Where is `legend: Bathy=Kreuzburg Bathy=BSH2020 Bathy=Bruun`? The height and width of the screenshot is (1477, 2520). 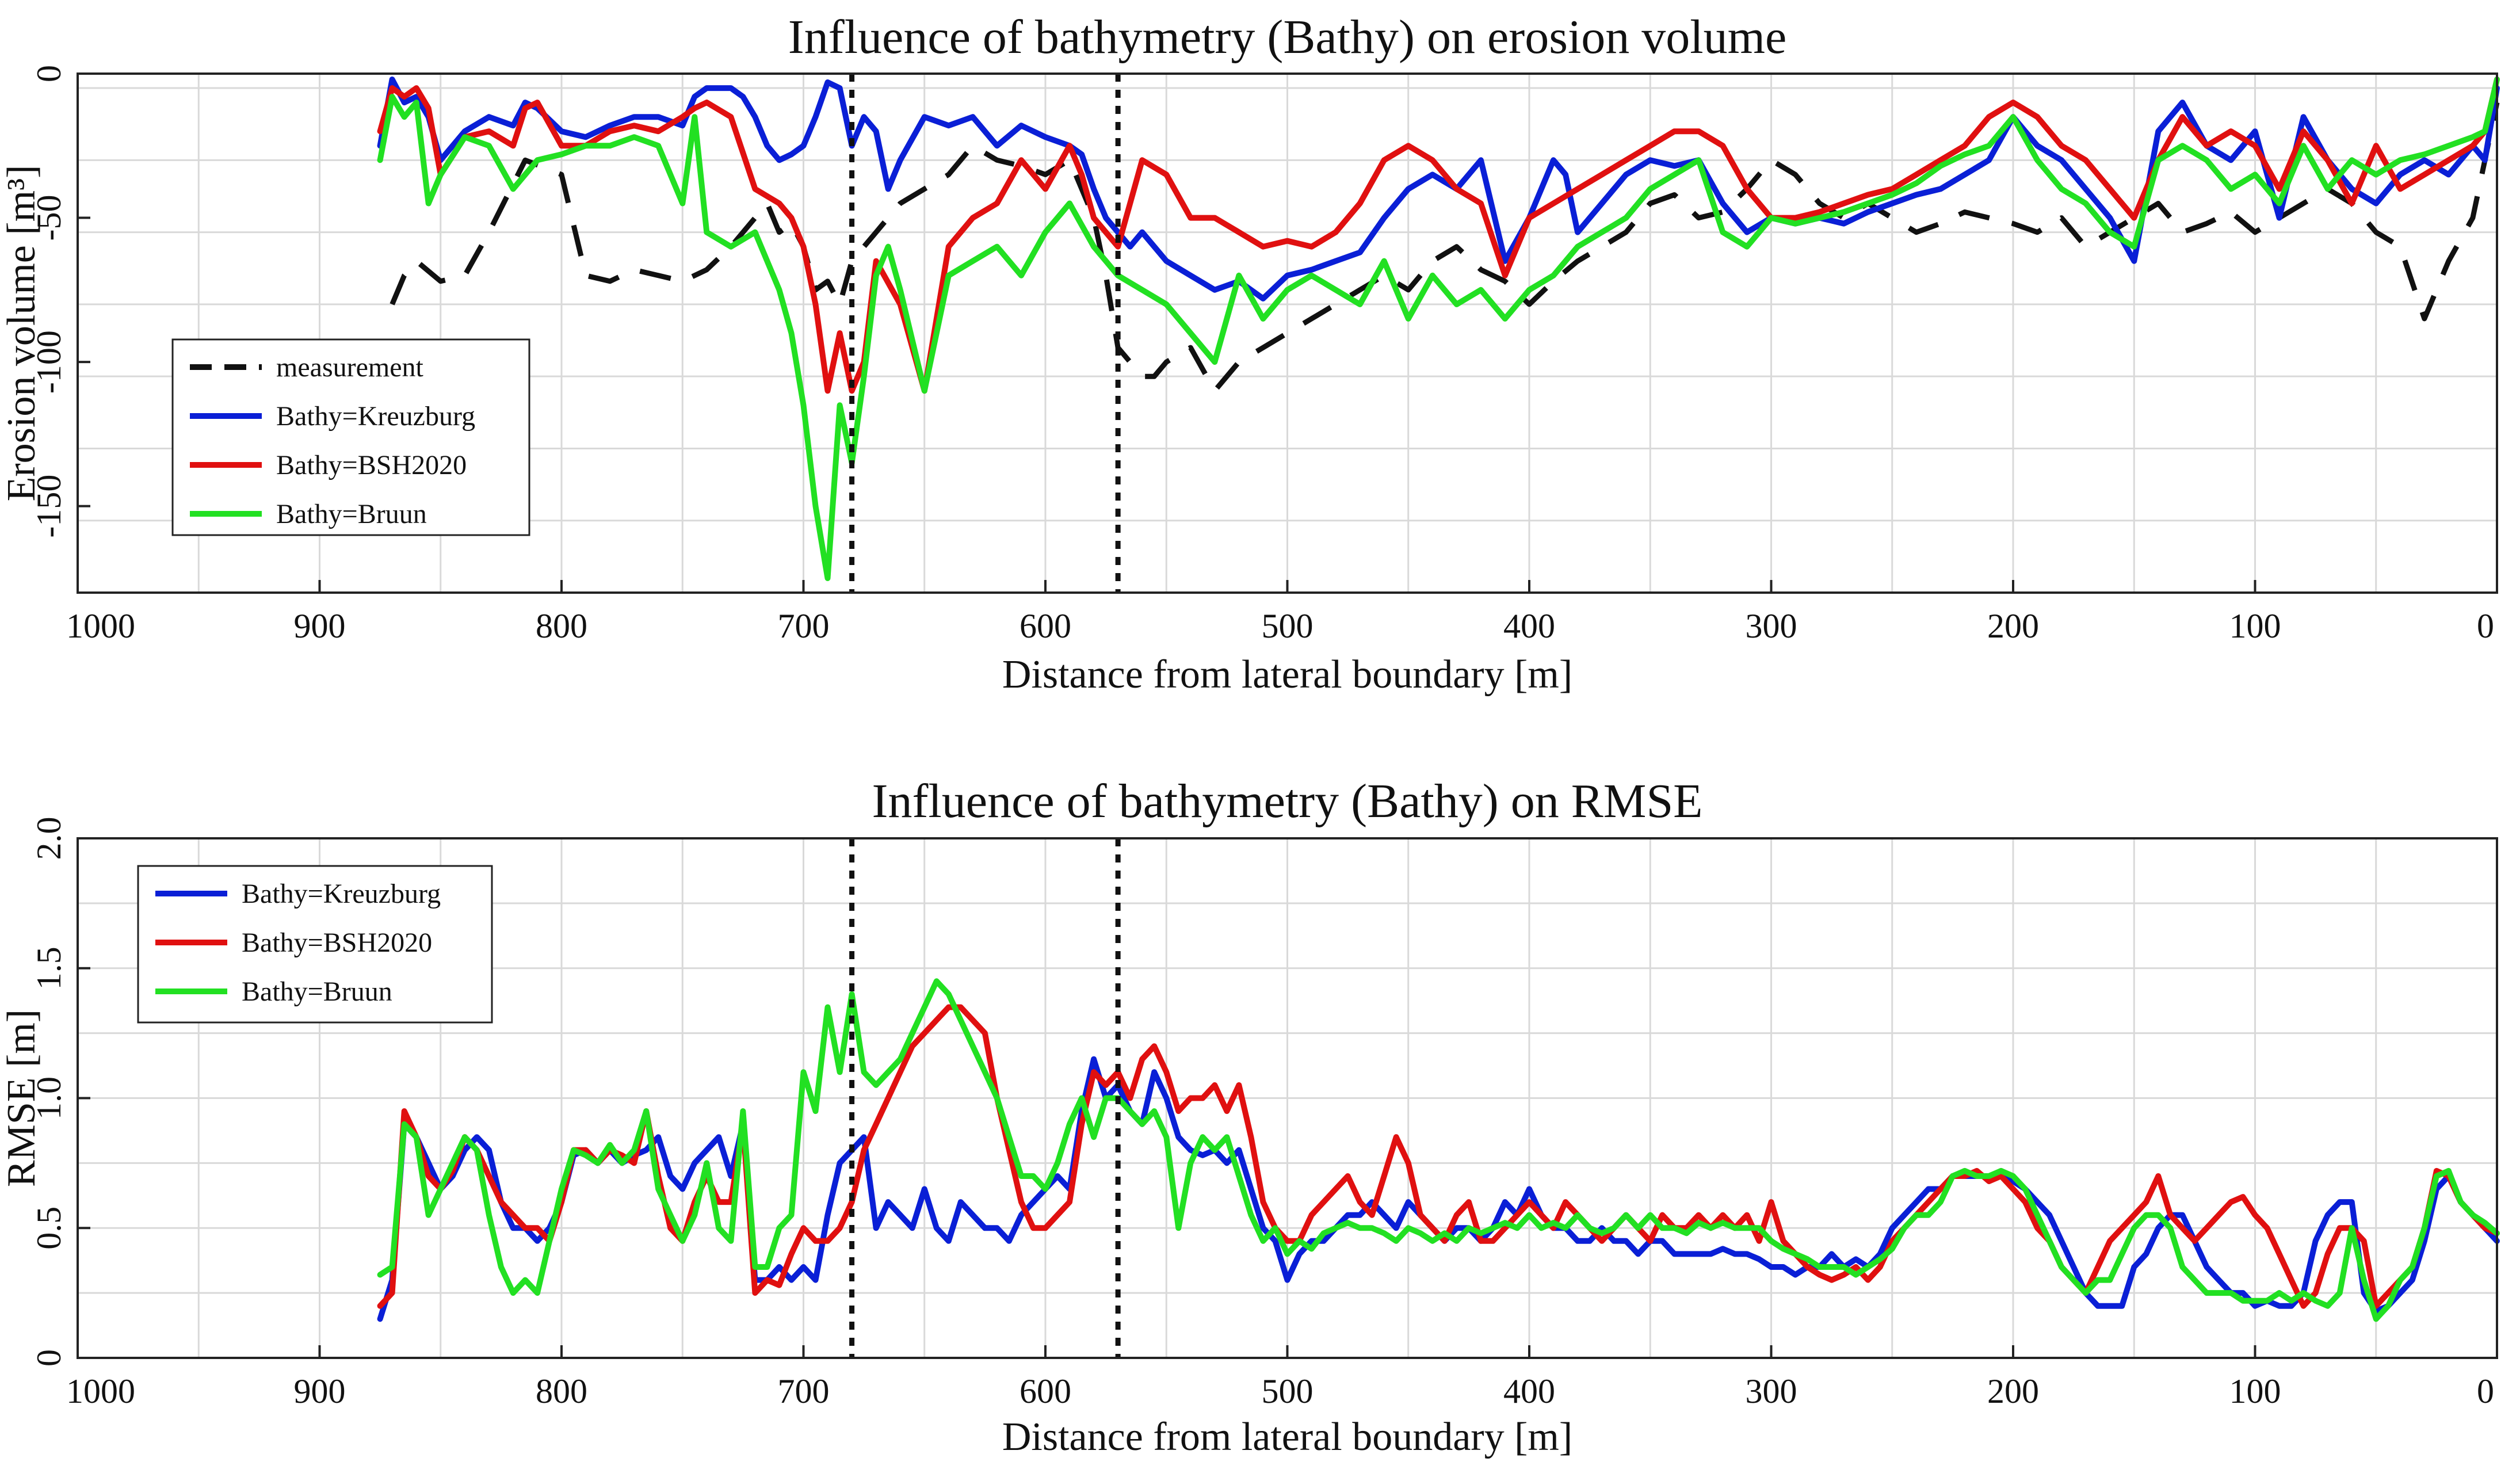
legend: Bathy=Kreuzburg Bathy=BSH2020 Bathy=Bruun is located at coordinates (315, 944).